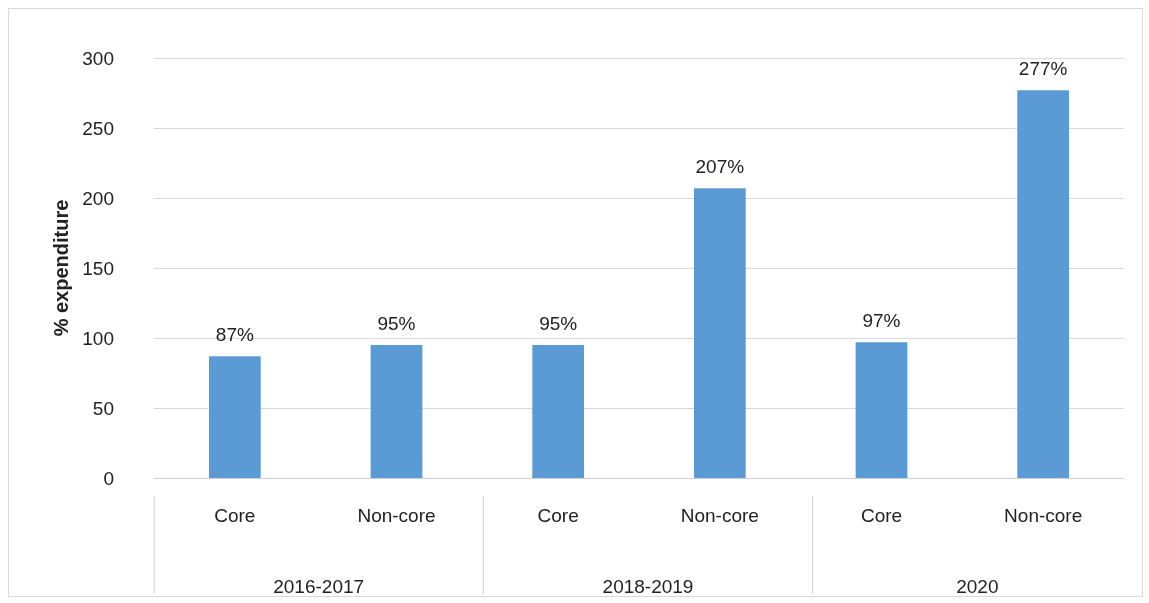  Describe the element at coordinates (720, 167) in the screenshot. I see `data-label: 207%` at that location.